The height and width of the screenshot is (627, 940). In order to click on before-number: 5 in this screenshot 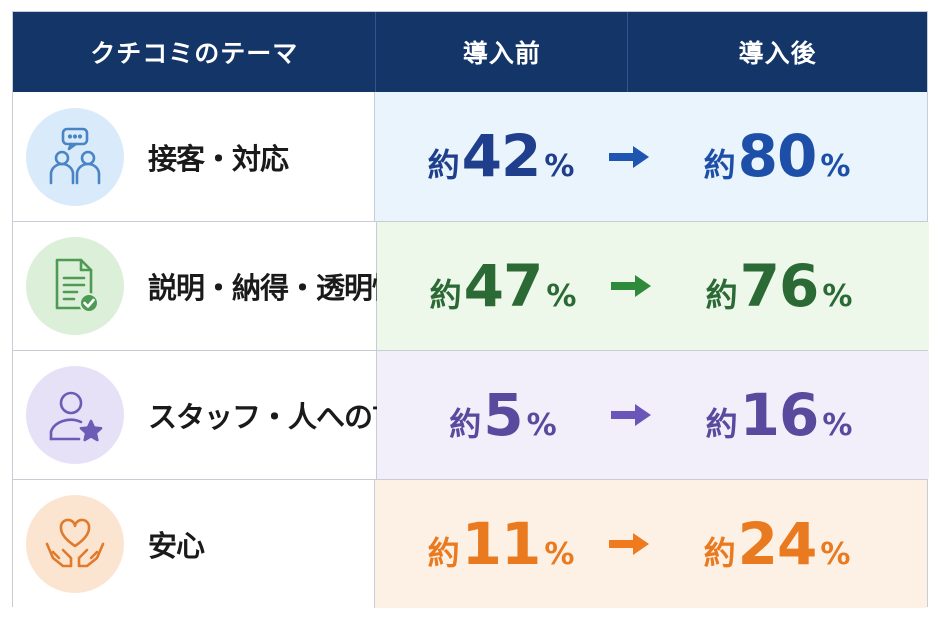, I will do `click(503, 414)`.